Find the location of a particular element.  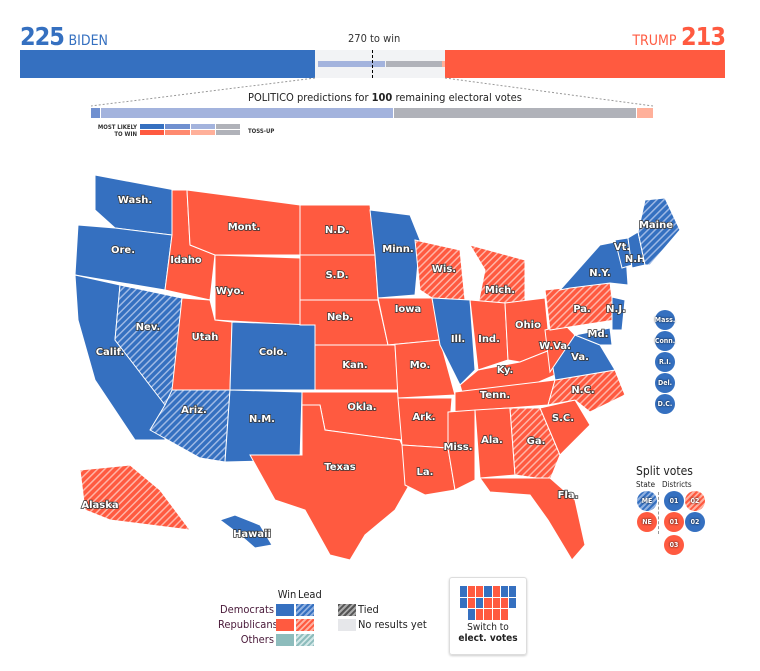

state-label-ga: Ga. is located at coordinates (536, 441).